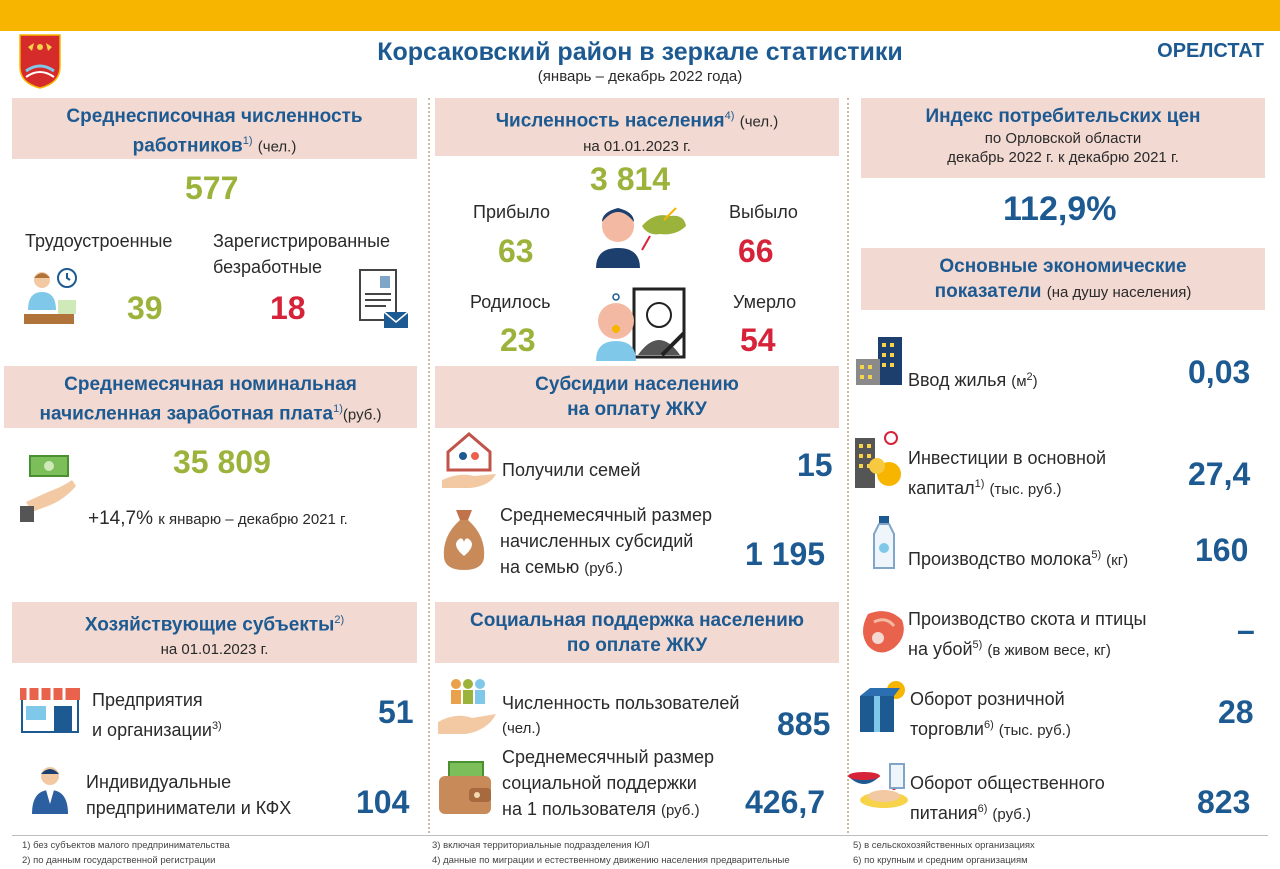 Image resolution: width=1280 pixels, height=869 pixels. I want to click on org-label-line2: и организации, so click(152, 730).